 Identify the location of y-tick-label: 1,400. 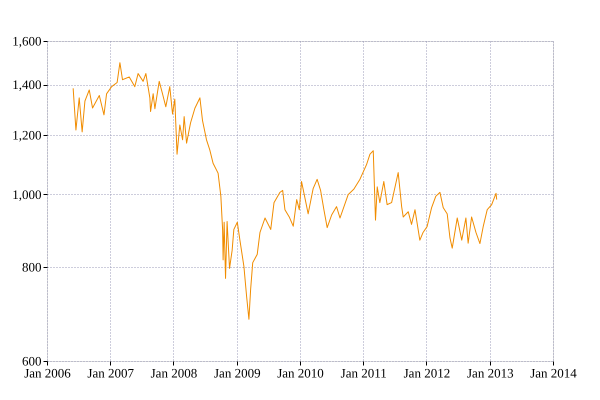
(27, 84).